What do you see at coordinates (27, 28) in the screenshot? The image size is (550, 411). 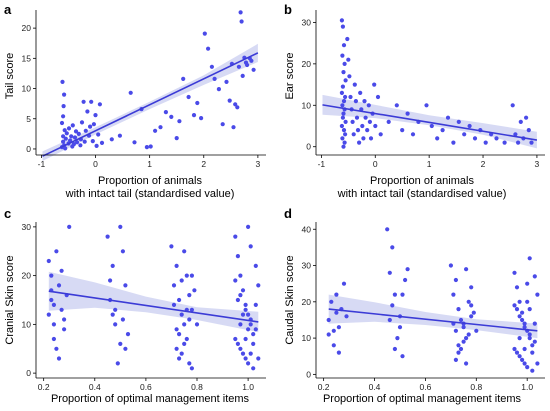 I see `panel-a-y-tick-label: 20` at bounding box center [27, 28].